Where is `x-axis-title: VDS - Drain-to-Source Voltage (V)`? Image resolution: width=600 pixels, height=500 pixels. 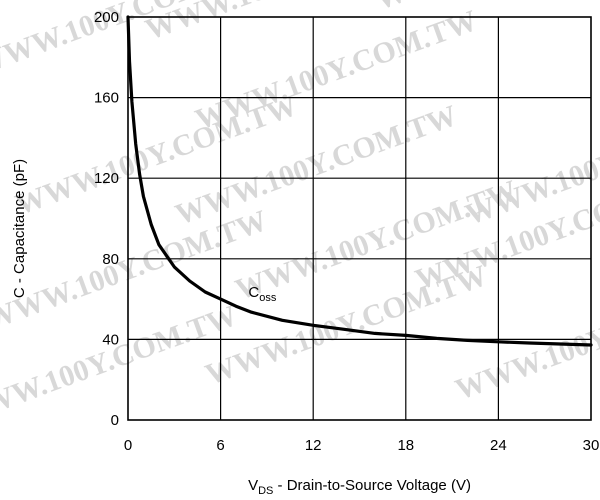 x-axis-title: VDS - Drain-to-Source Voltage (V) is located at coordinates (359, 487).